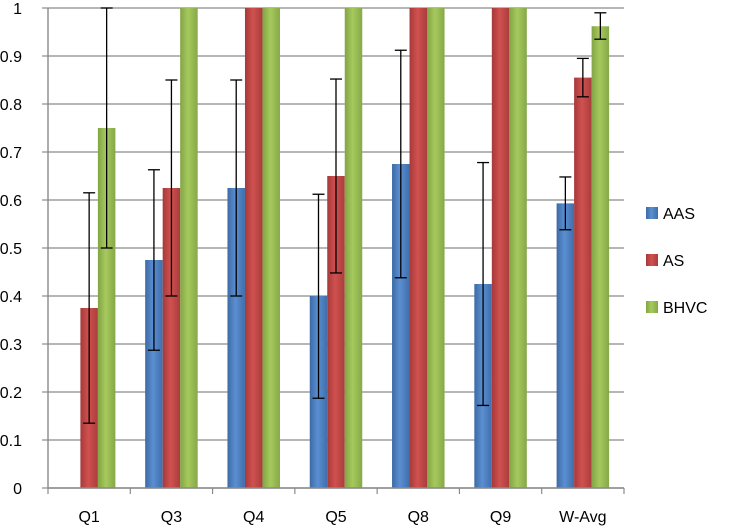 The image size is (733, 529). What do you see at coordinates (679, 214) in the screenshot?
I see `legend-label-aas: AAS` at bounding box center [679, 214].